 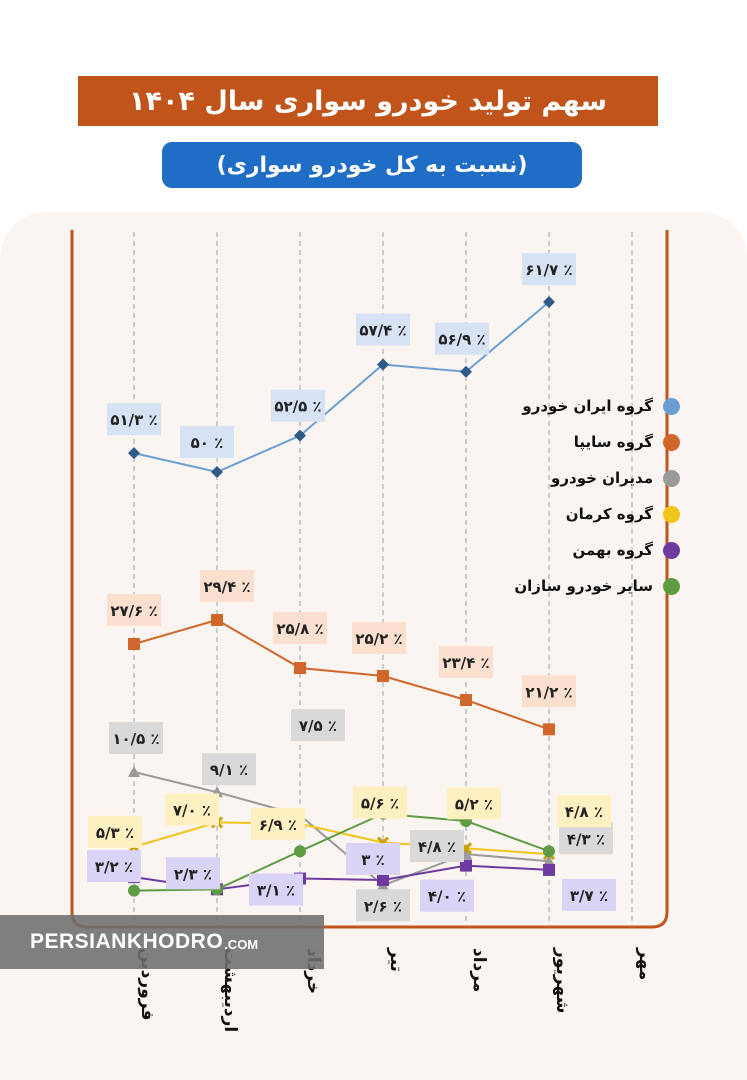 I want to click on watermark: PERSIANKHODRO .COM, so click(x=162, y=942).